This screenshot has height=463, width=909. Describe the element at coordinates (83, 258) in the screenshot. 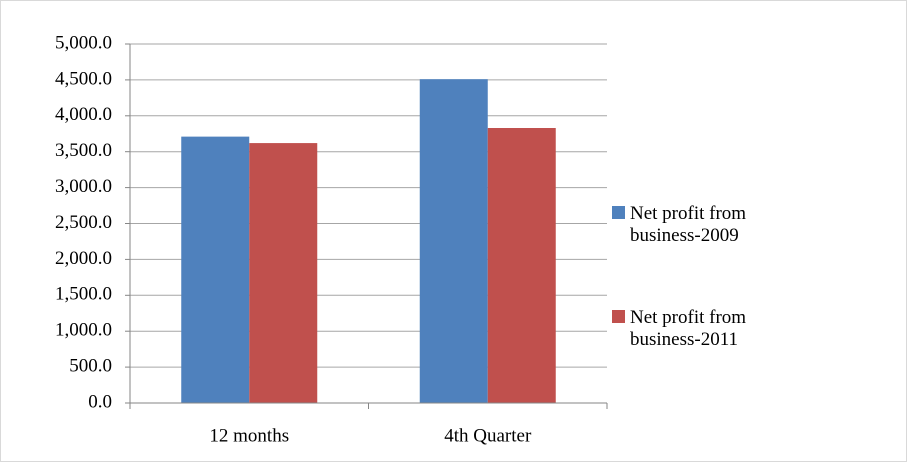

I see `y-tick-label: 2,000.0` at that location.